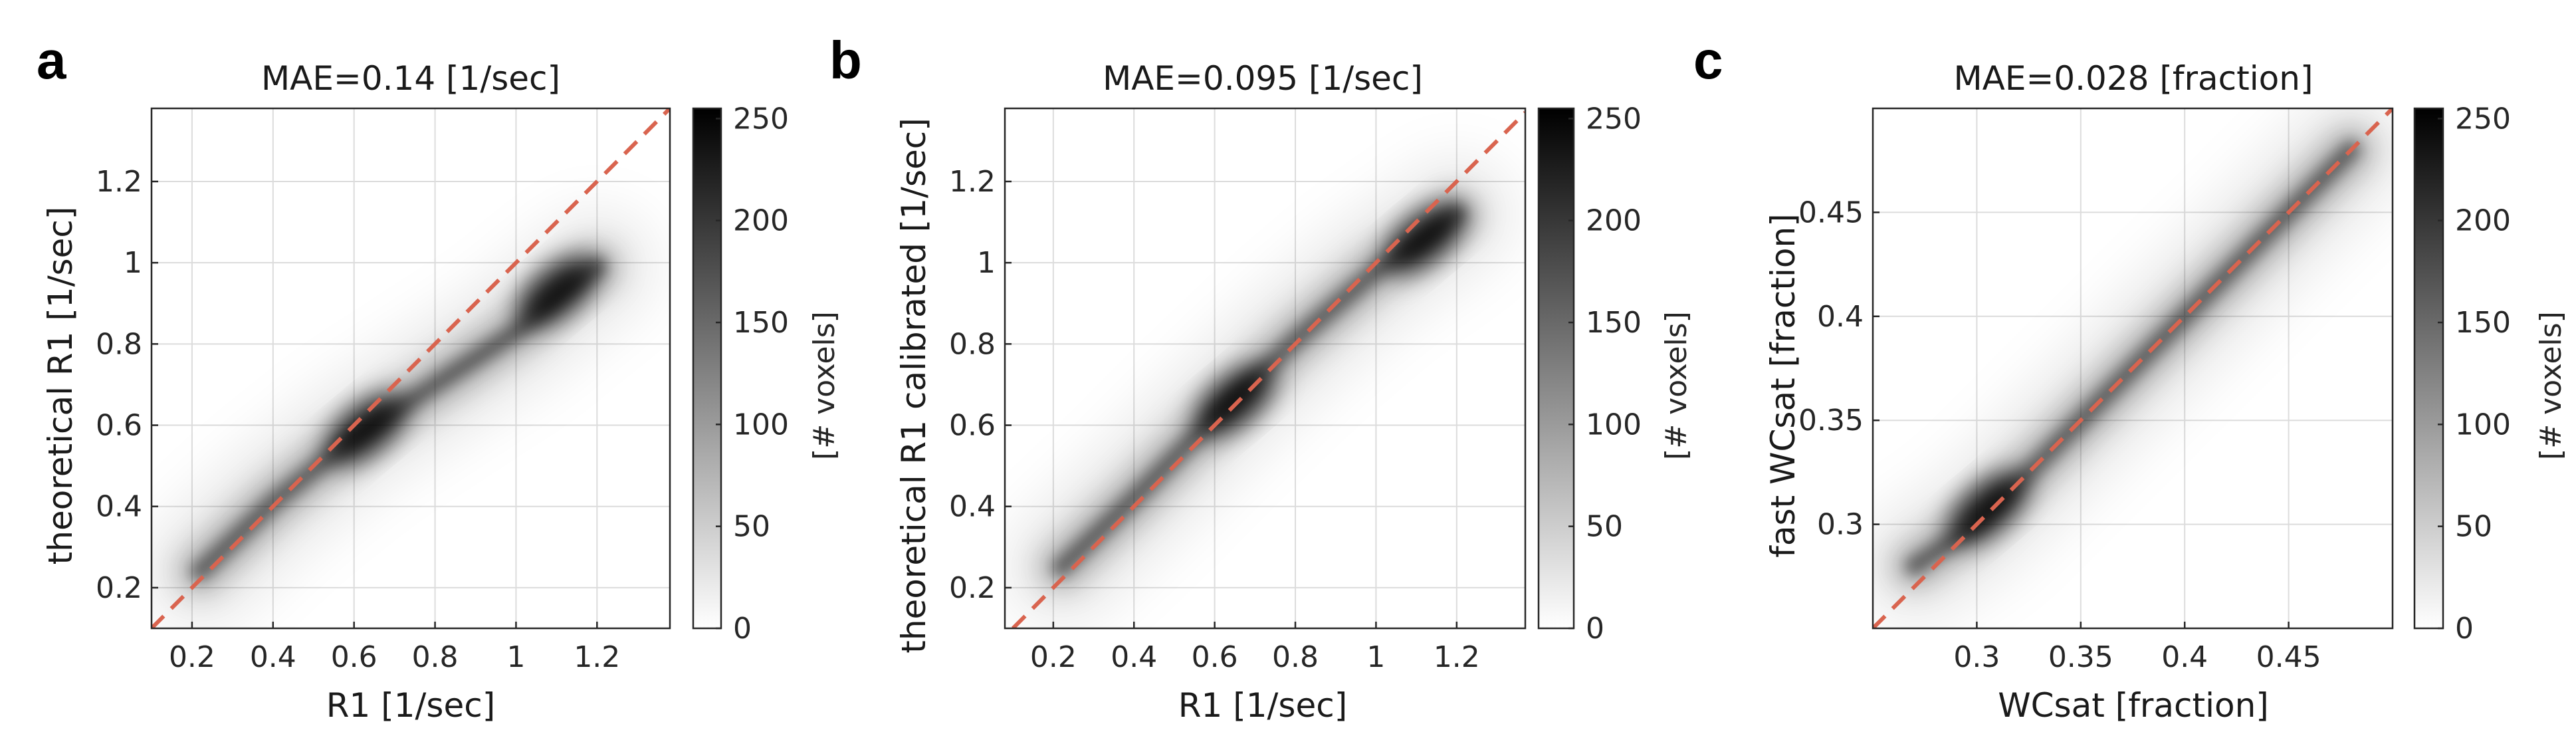 This screenshot has width=2576, height=744. What do you see at coordinates (2080, 657) in the screenshot?
I see `x-tick-label-c-1: 0.35` at bounding box center [2080, 657].